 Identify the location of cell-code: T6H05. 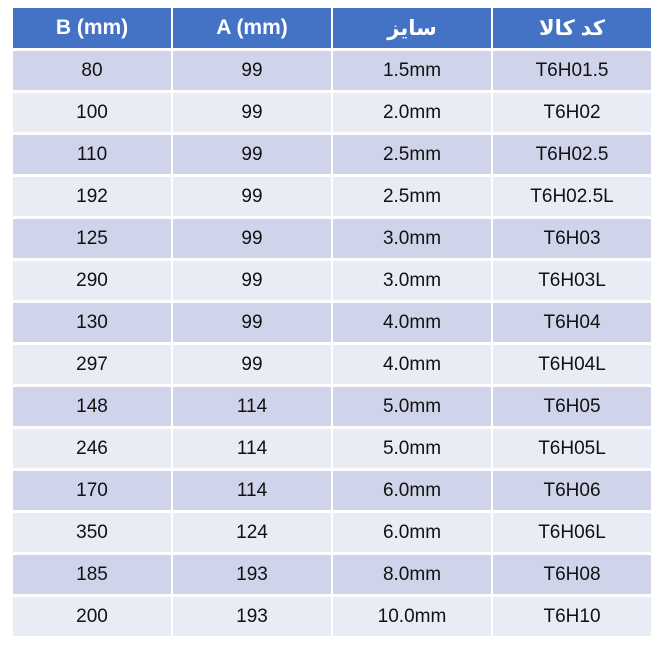
(572, 406).